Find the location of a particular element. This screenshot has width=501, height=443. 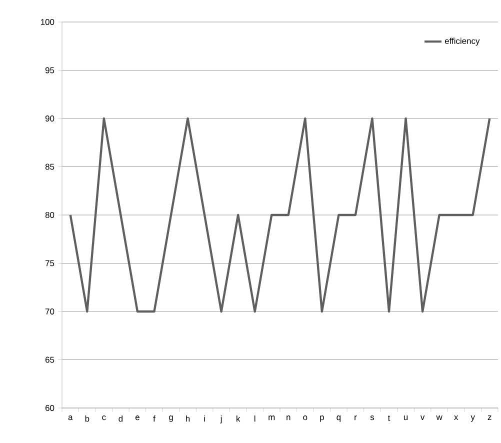

y-tick-label: 70 is located at coordinates (50, 311).